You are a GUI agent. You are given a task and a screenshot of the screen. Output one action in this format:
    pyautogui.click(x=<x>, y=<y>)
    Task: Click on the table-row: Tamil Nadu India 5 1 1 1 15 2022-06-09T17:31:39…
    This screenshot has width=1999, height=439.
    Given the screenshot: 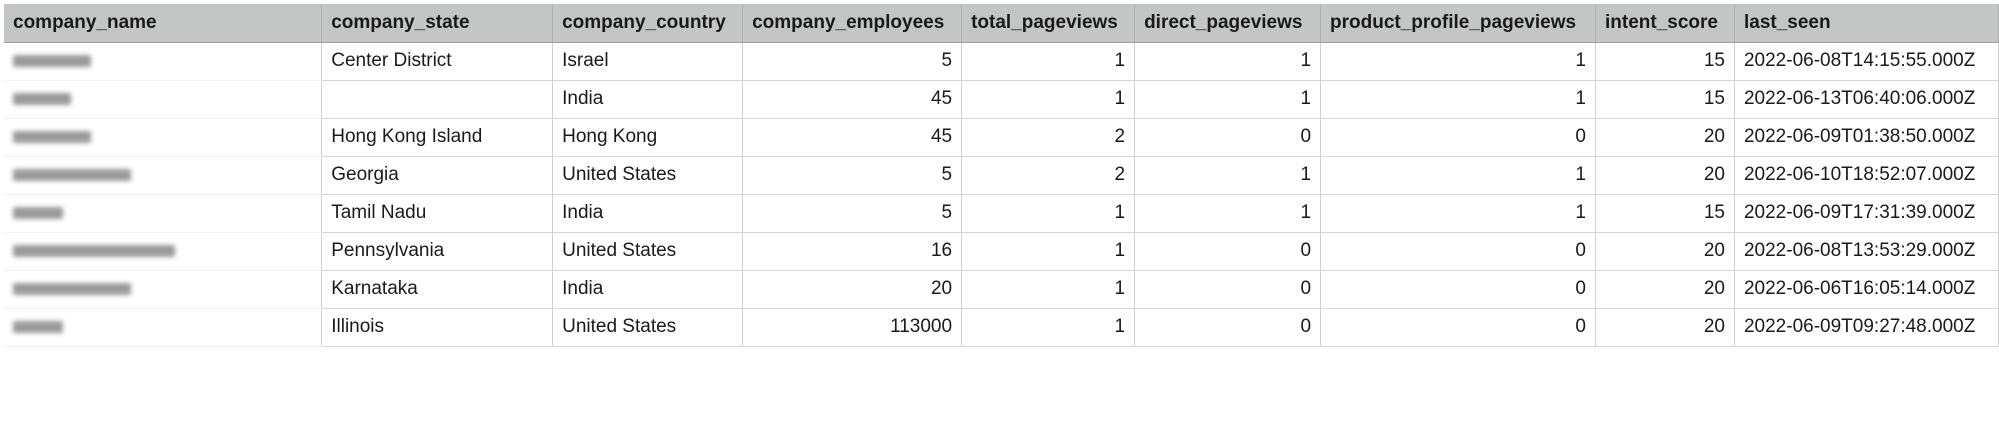 What is the action you would take?
    pyautogui.click(x=1001, y=213)
    